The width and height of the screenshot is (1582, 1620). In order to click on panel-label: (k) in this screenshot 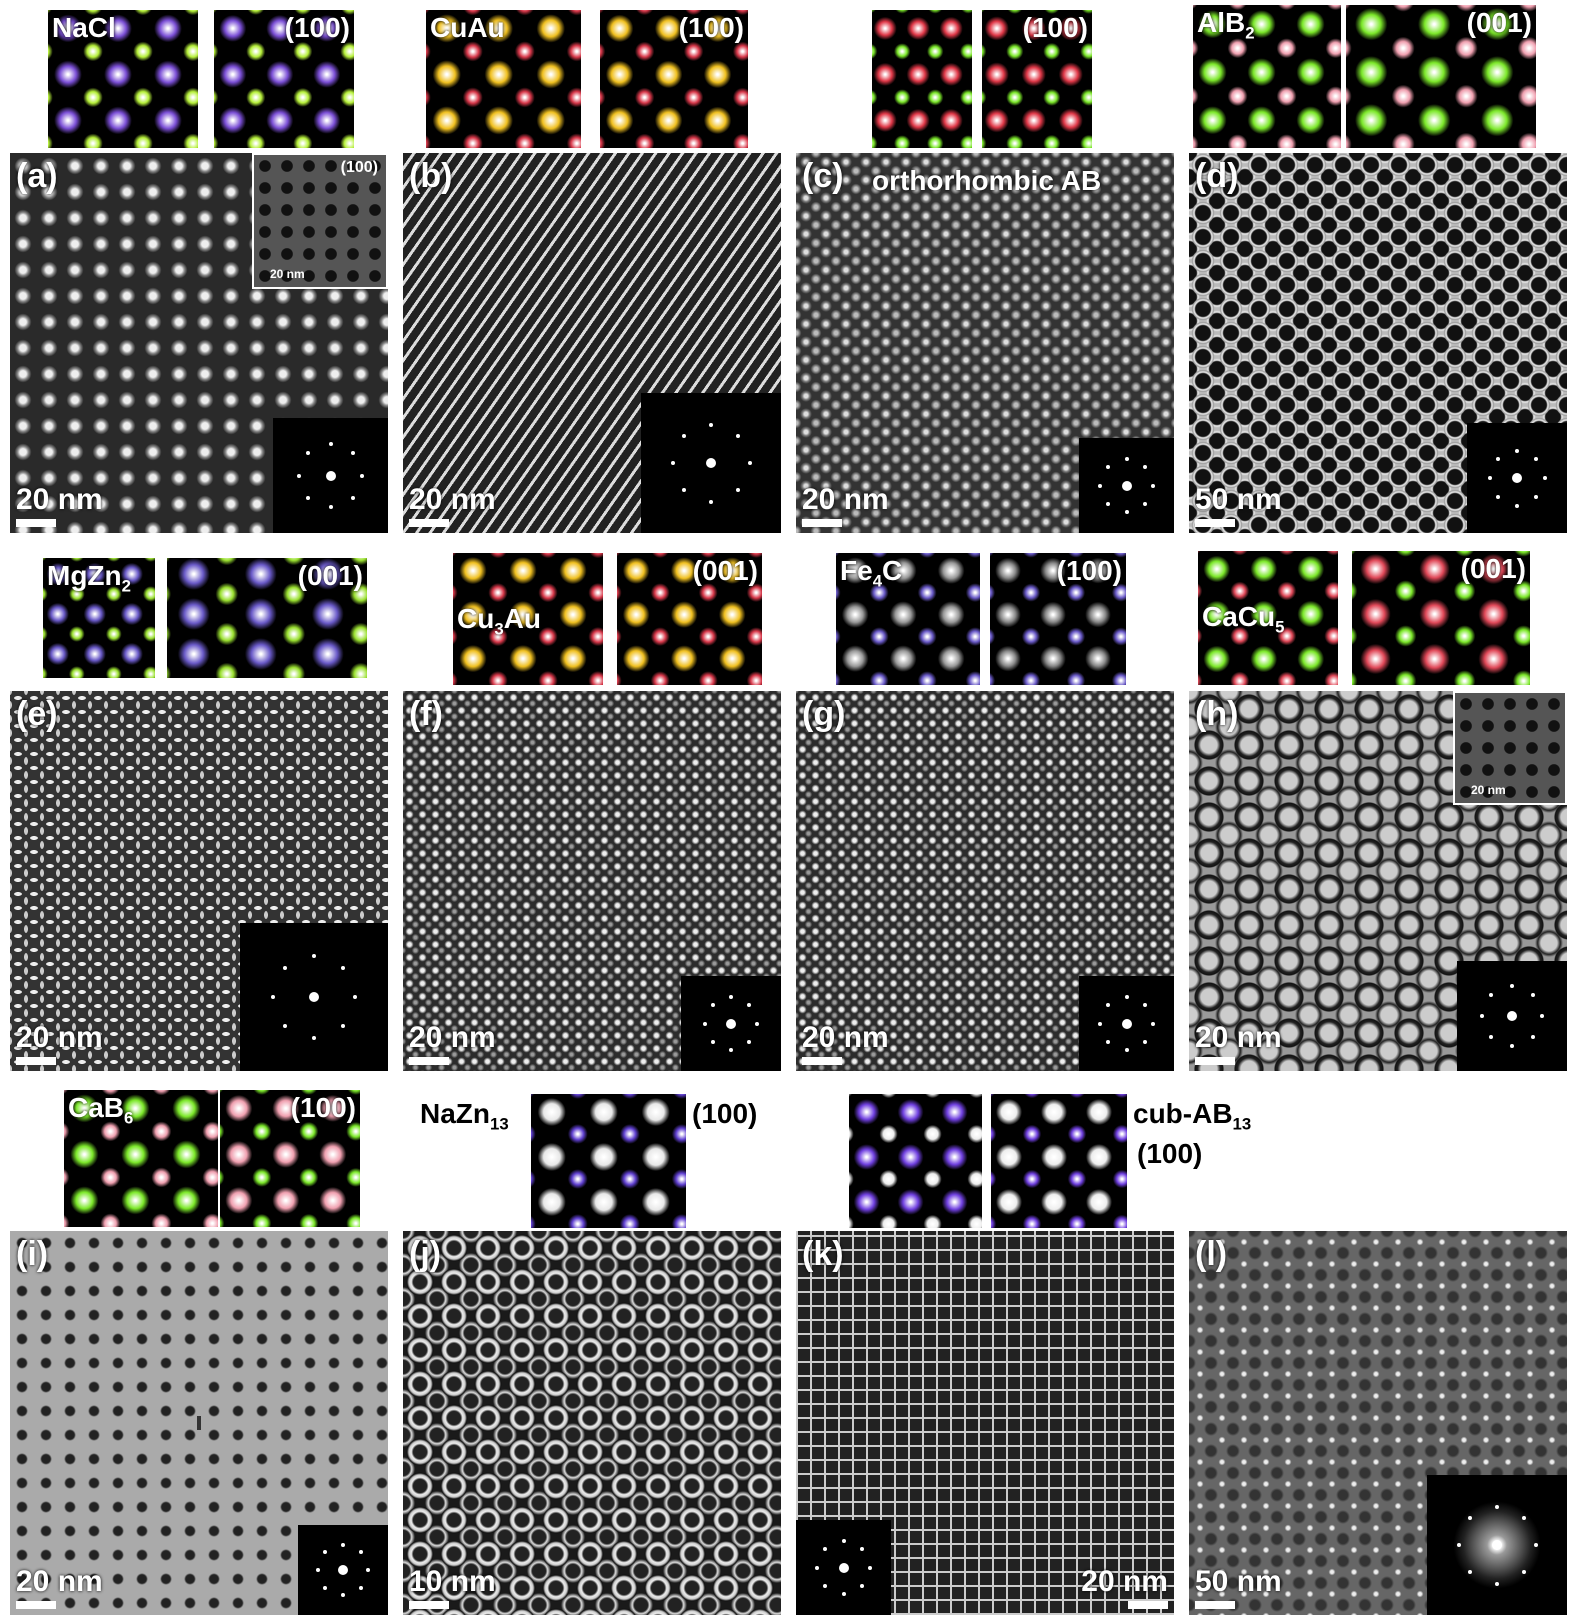, I will do `click(823, 1254)`.